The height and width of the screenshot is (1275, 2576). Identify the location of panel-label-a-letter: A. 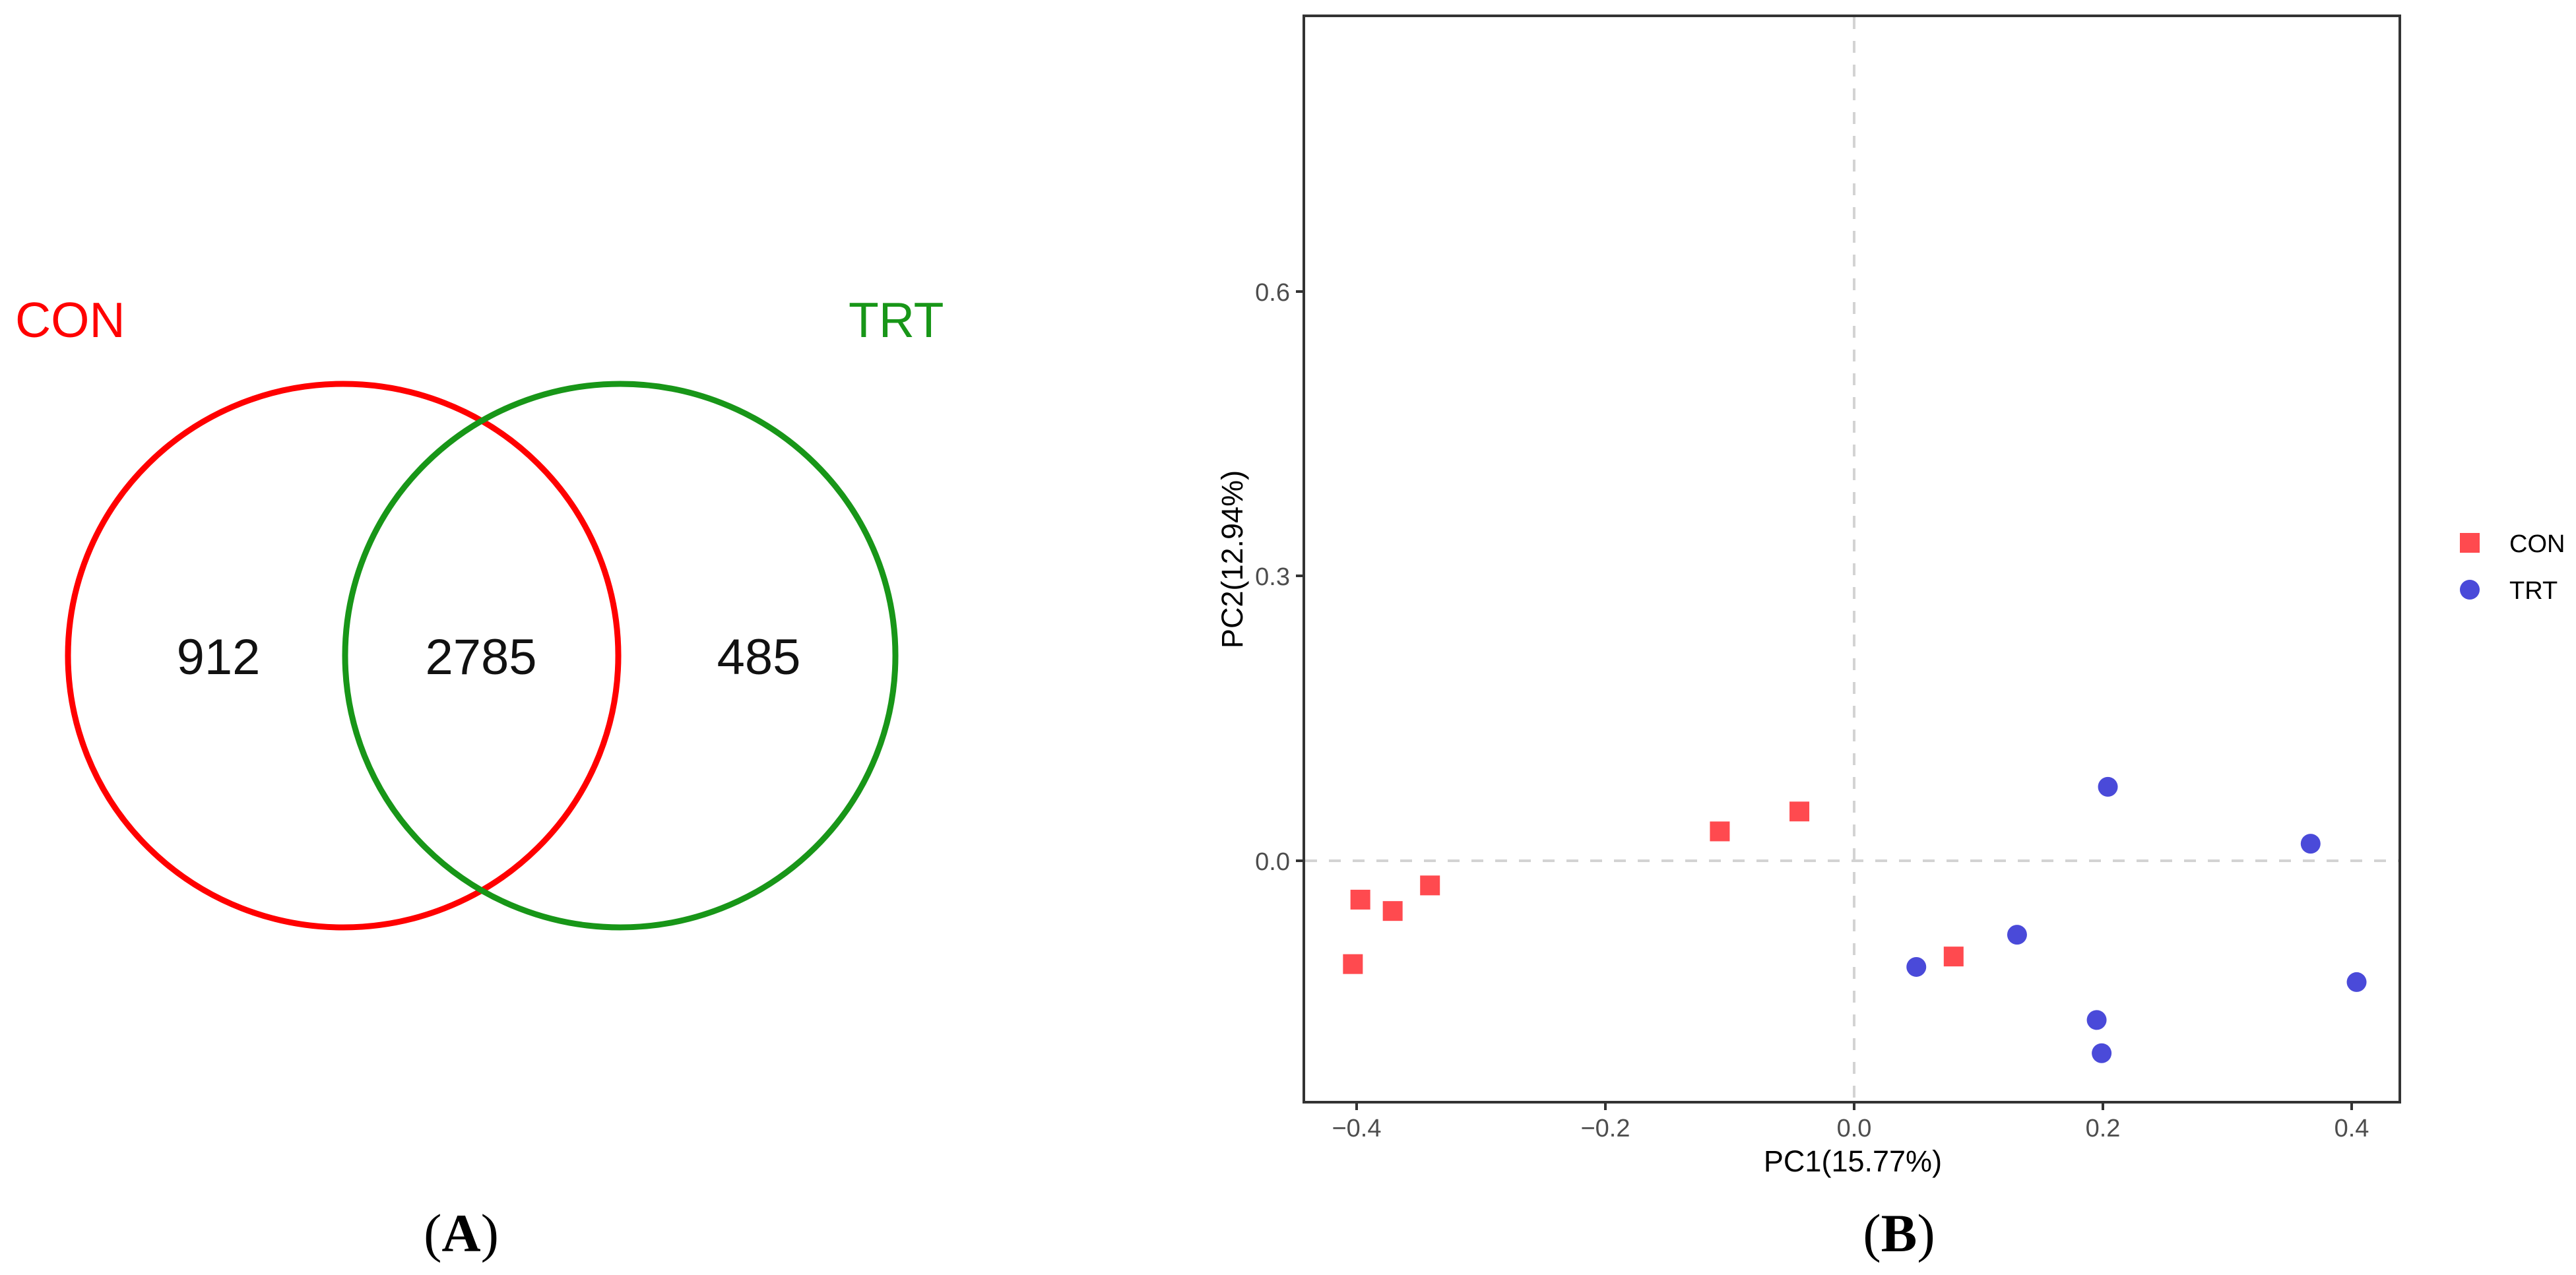
(460, 1233).